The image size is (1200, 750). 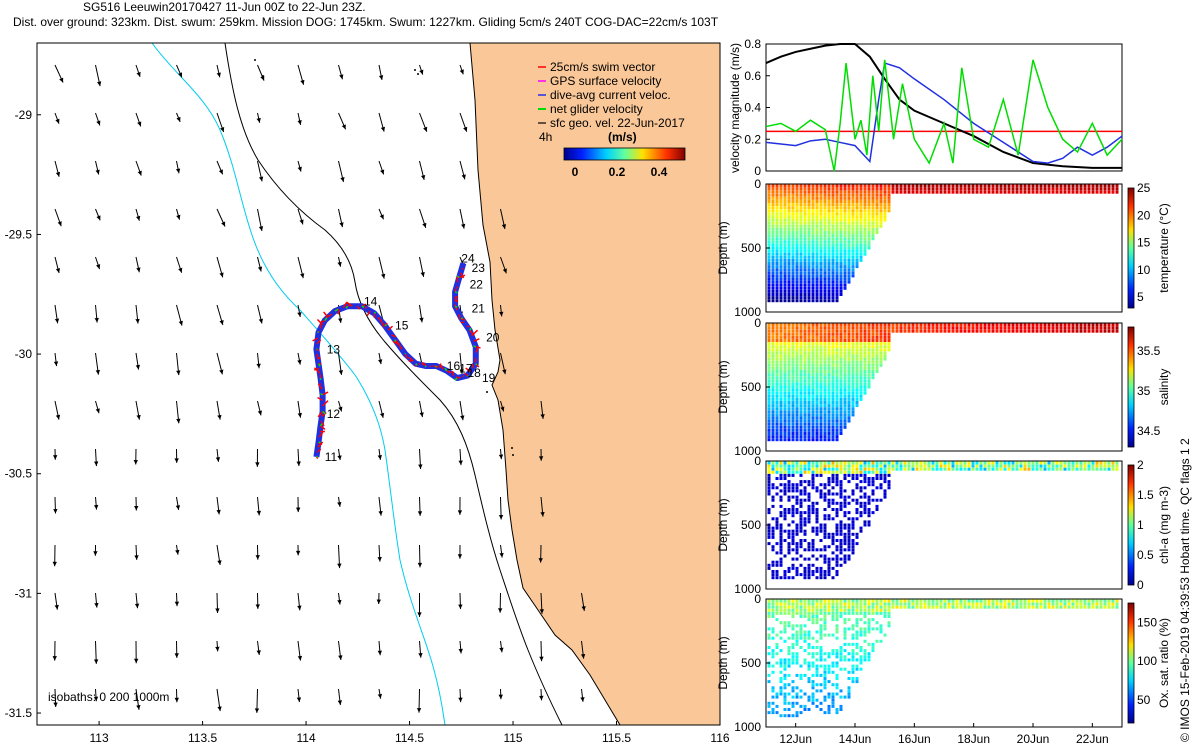 I want to click on net-glider-vector, so click(x=458, y=277).